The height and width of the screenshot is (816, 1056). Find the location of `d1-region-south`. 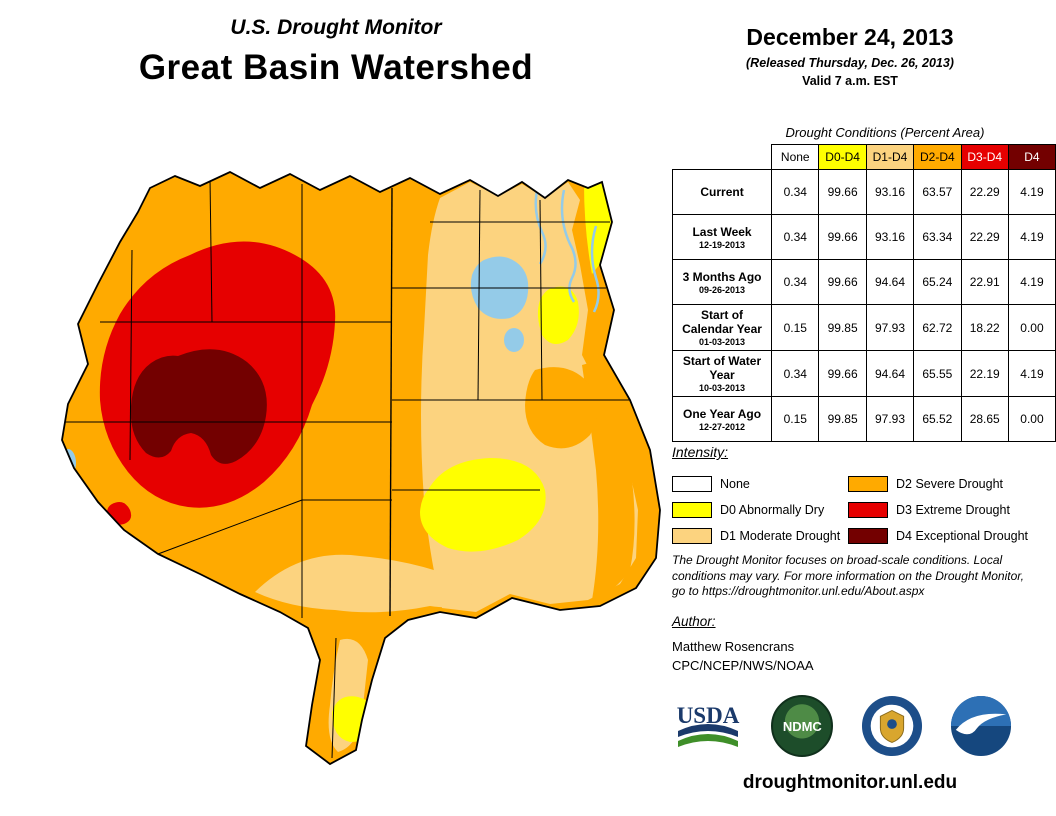

d1-region-south is located at coordinates (371, 583).